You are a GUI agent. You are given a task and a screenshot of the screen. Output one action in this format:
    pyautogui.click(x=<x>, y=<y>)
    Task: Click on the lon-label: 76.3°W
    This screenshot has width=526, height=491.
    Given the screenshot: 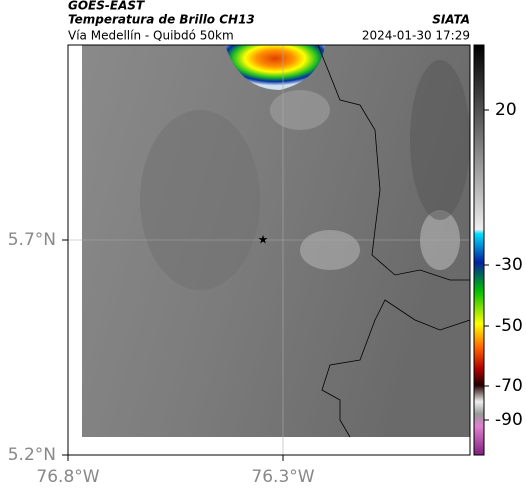 What is the action you would take?
    pyautogui.click(x=282, y=477)
    